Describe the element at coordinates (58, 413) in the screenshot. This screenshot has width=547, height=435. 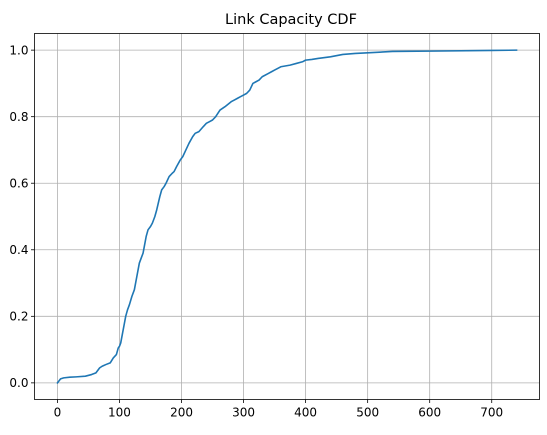
I see `x-tick-label: 0` at that location.